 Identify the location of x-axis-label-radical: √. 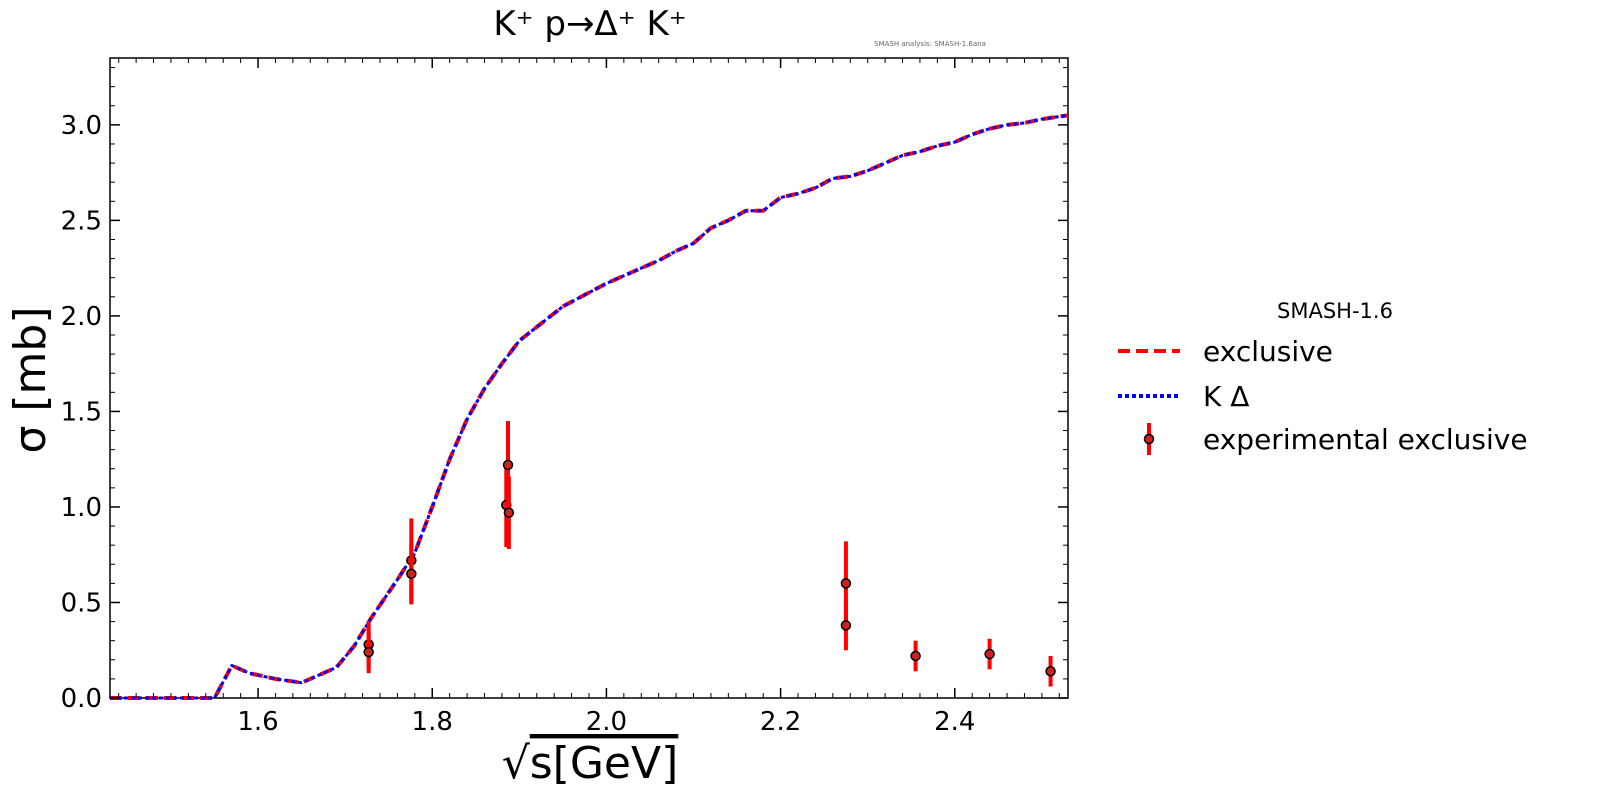
(516, 763).